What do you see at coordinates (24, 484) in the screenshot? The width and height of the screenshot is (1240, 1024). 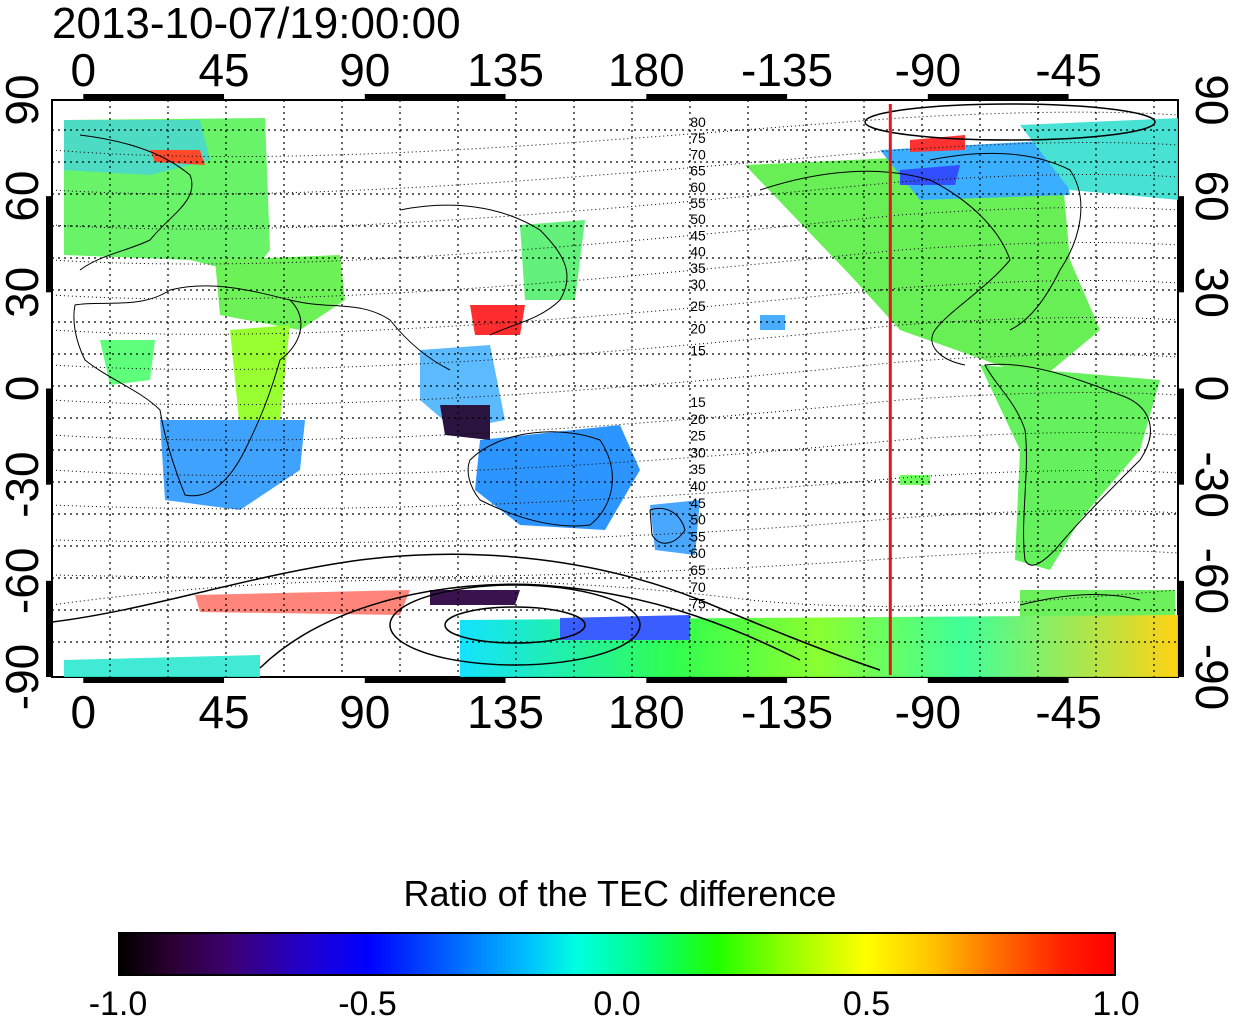 I see `lat-tick-left: -30` at bounding box center [24, 484].